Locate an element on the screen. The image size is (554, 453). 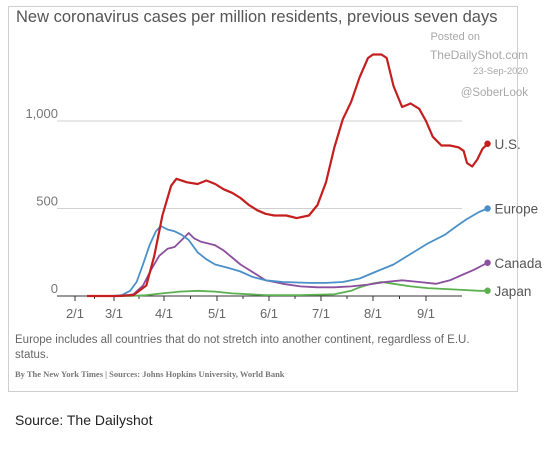
x-axis: 2/1 3/1 4/1 5/1 6/1 7/1 8/1 9/1 is located at coordinates (250, 308).